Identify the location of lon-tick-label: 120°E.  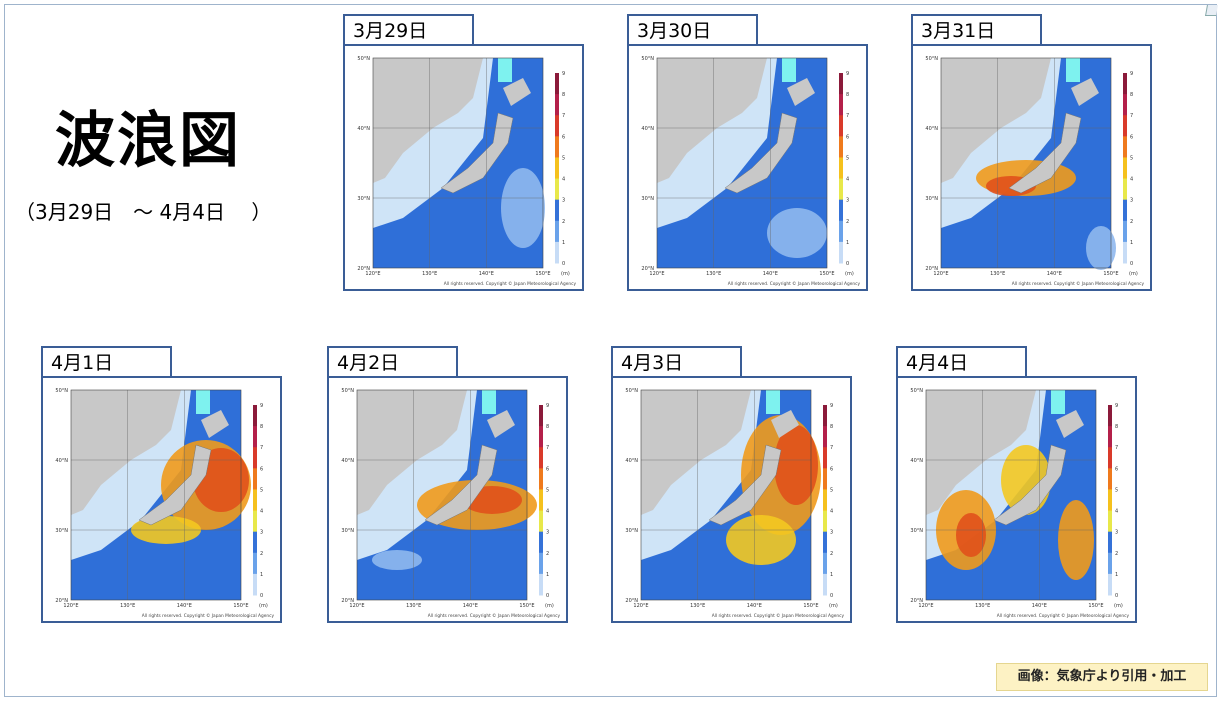
(925, 606).